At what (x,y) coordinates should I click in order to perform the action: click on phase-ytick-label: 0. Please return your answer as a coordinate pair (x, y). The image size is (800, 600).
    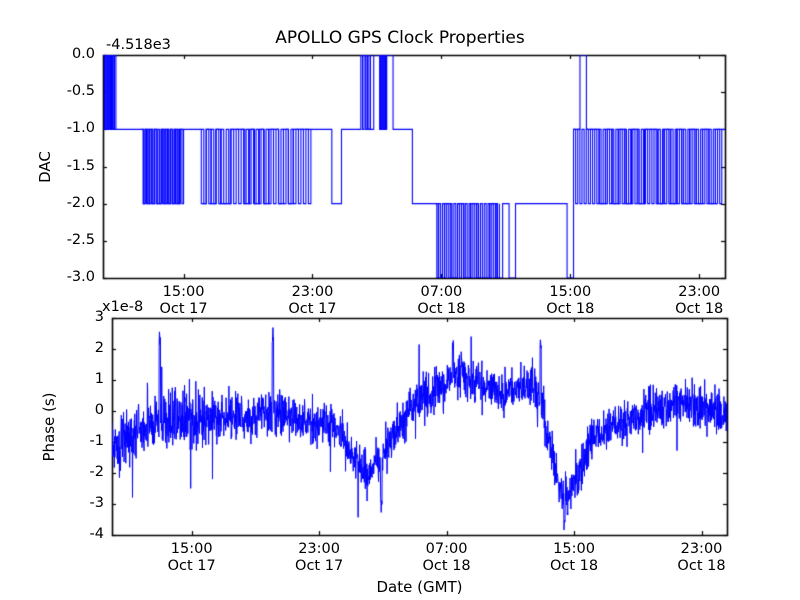
    Looking at the image, I should click on (99, 410).